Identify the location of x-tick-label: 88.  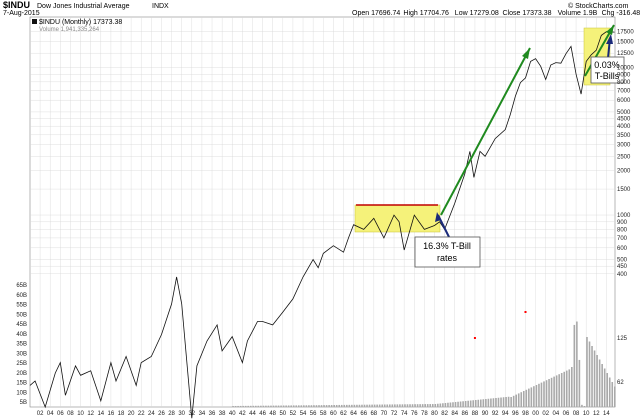
(475, 414).